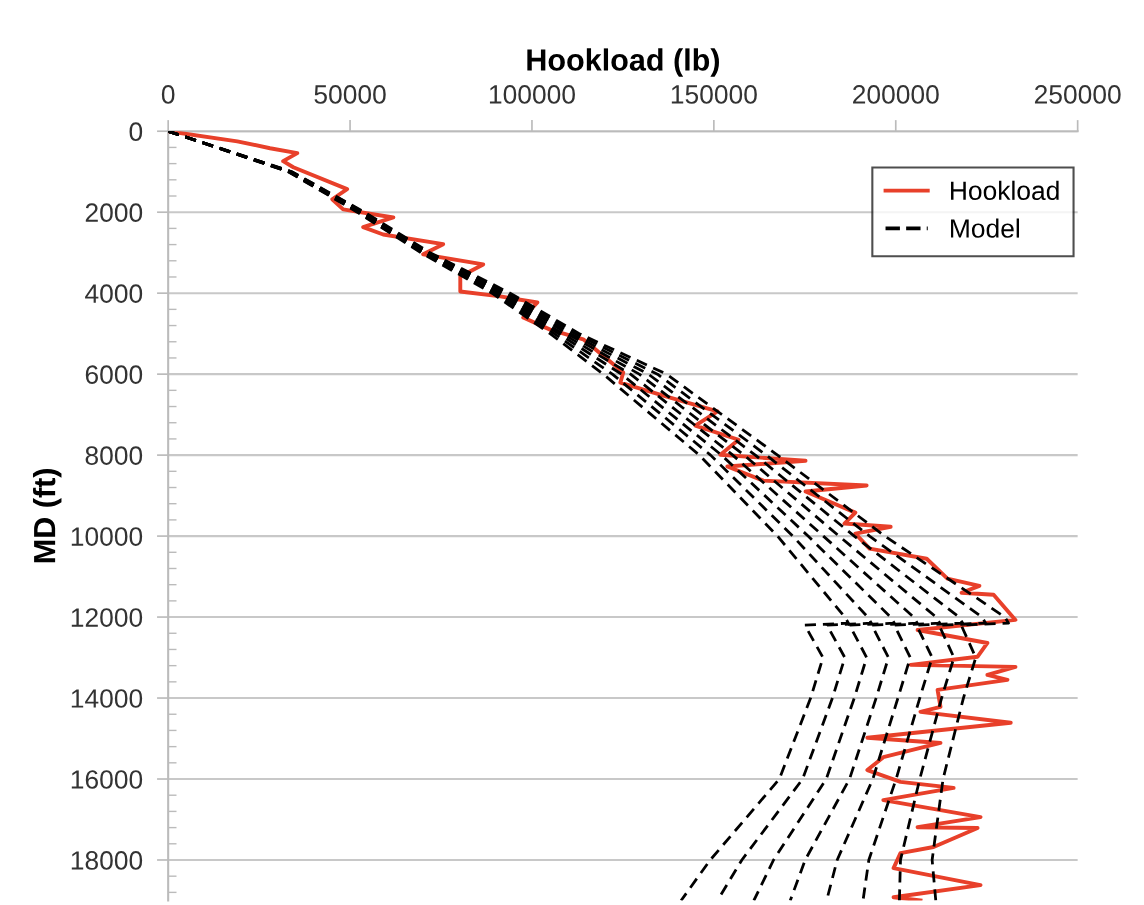  I want to click on y-tick-label: 0, so click(136, 132).